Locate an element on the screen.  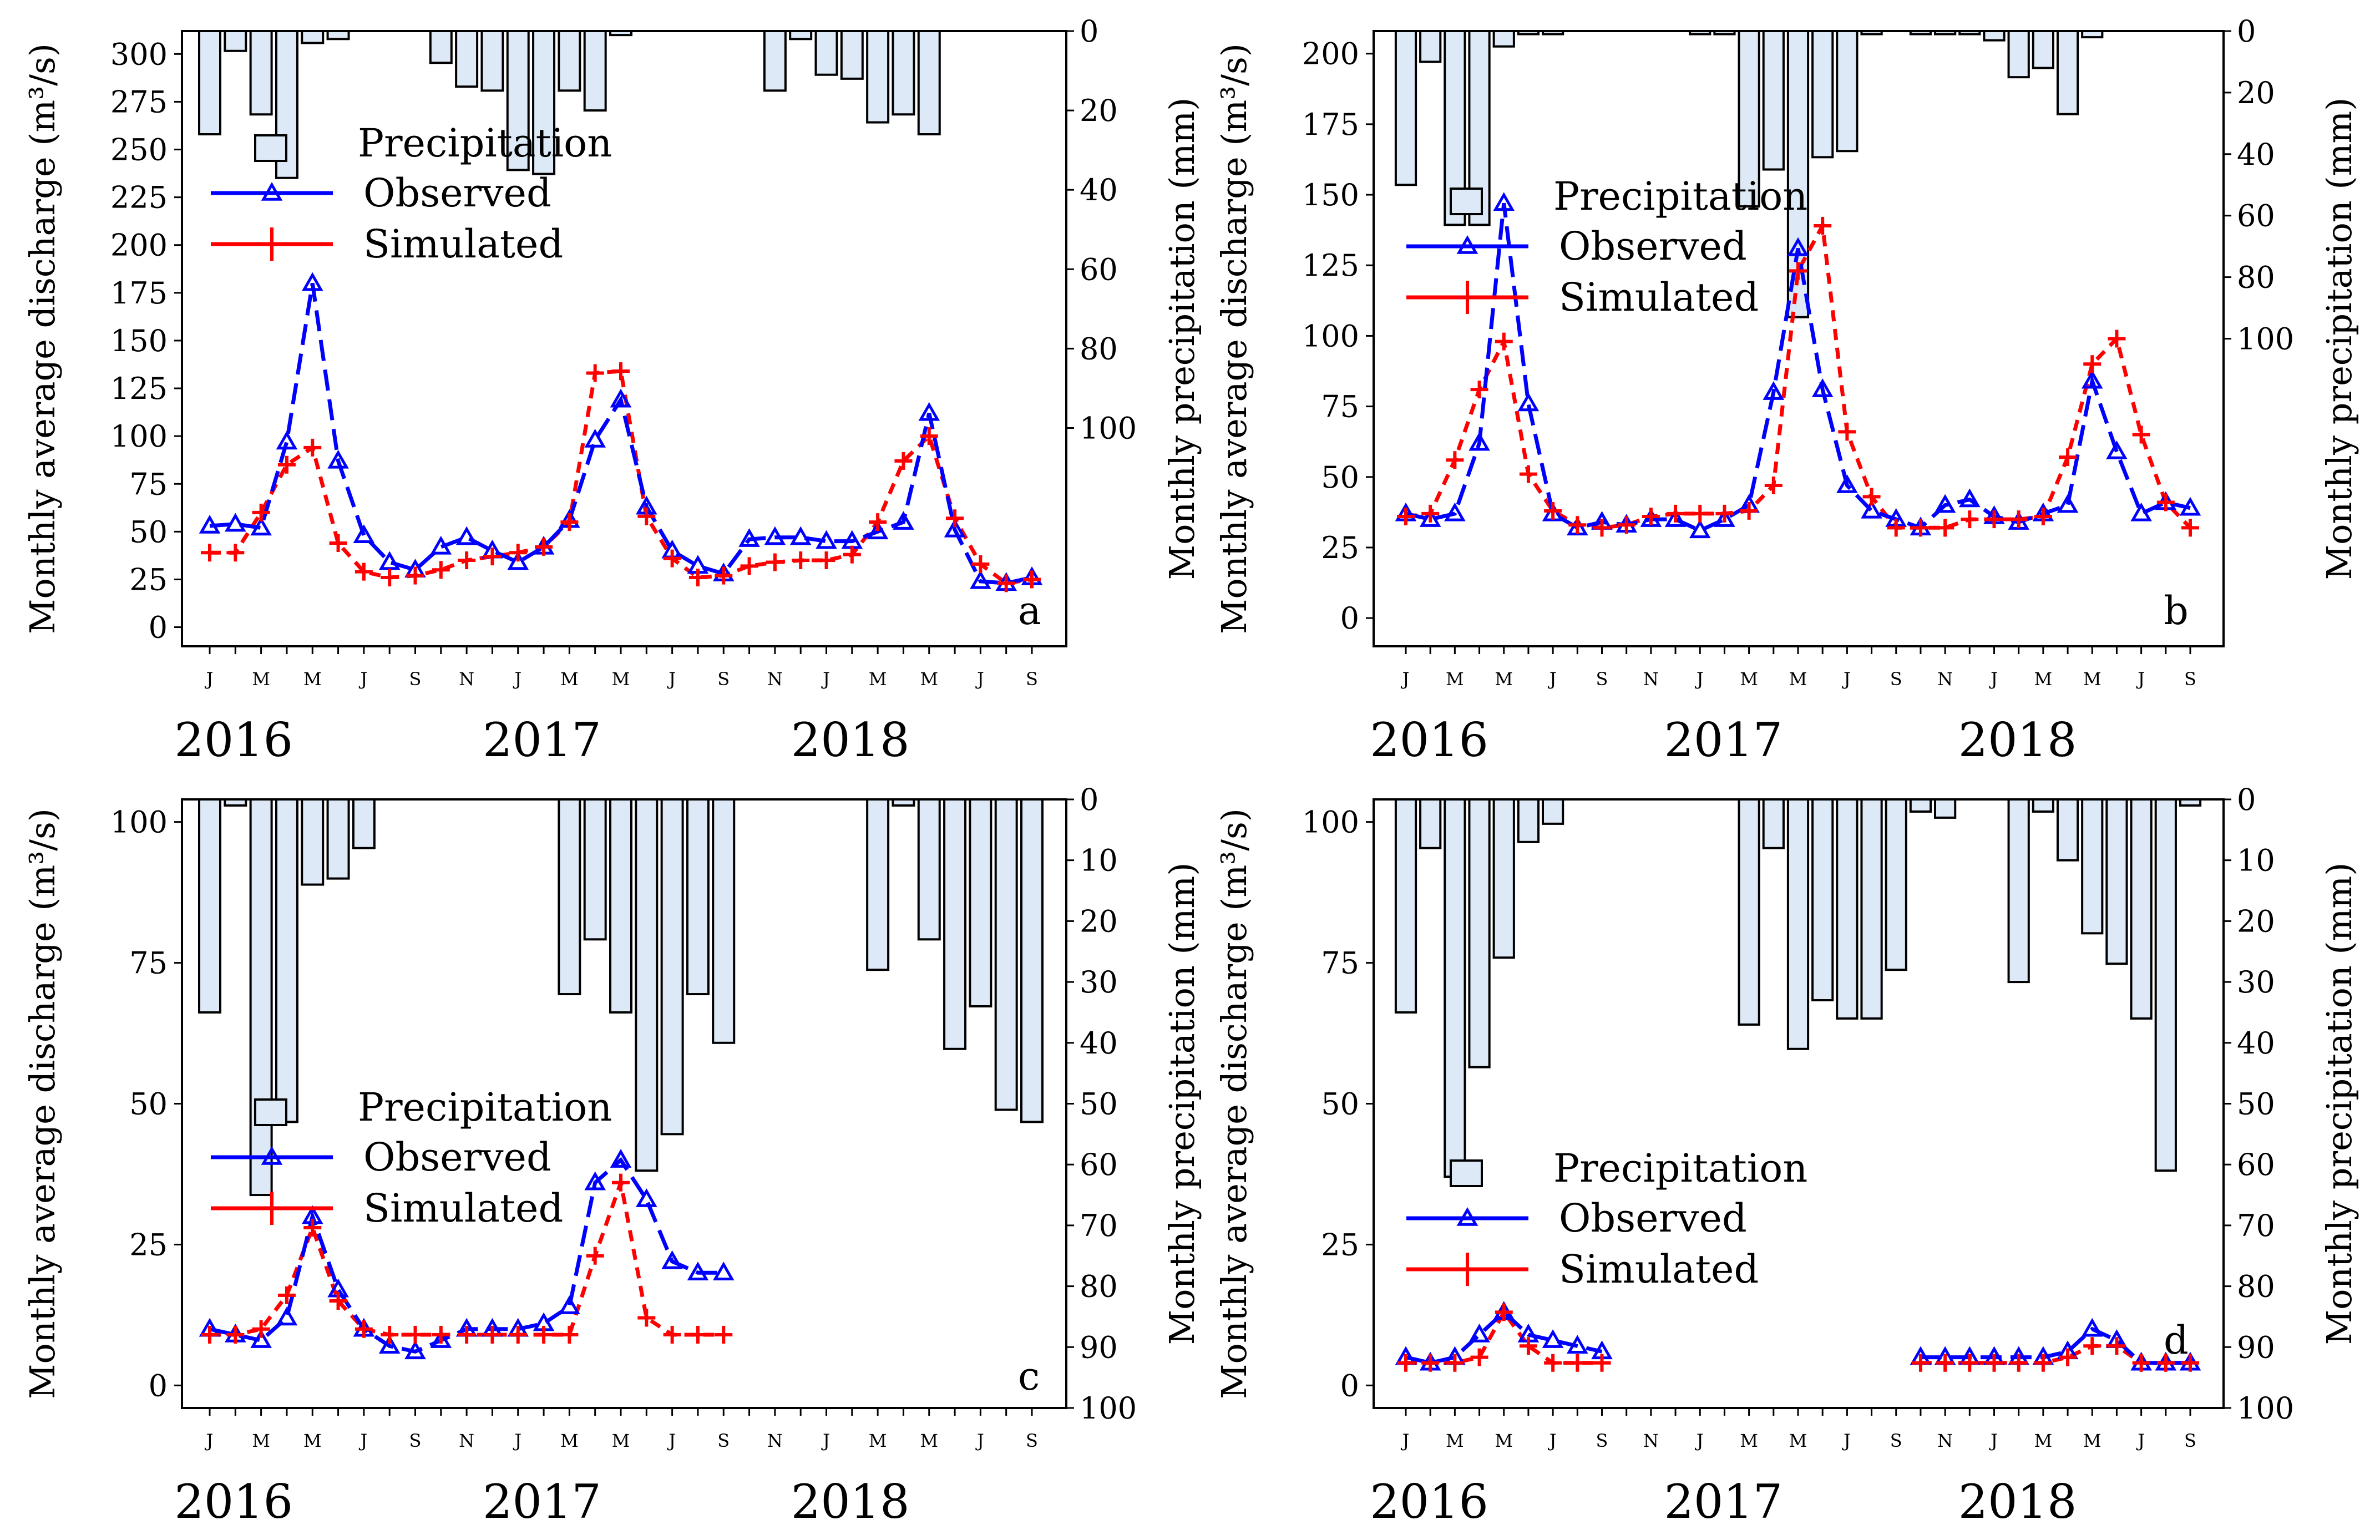
y-tick-label: 100 is located at coordinates (139, 436).